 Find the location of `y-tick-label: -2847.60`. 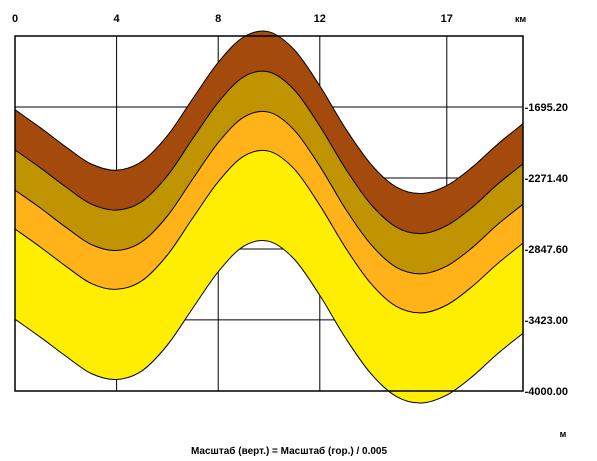

y-tick-label: -2847.60 is located at coordinates (546, 250).